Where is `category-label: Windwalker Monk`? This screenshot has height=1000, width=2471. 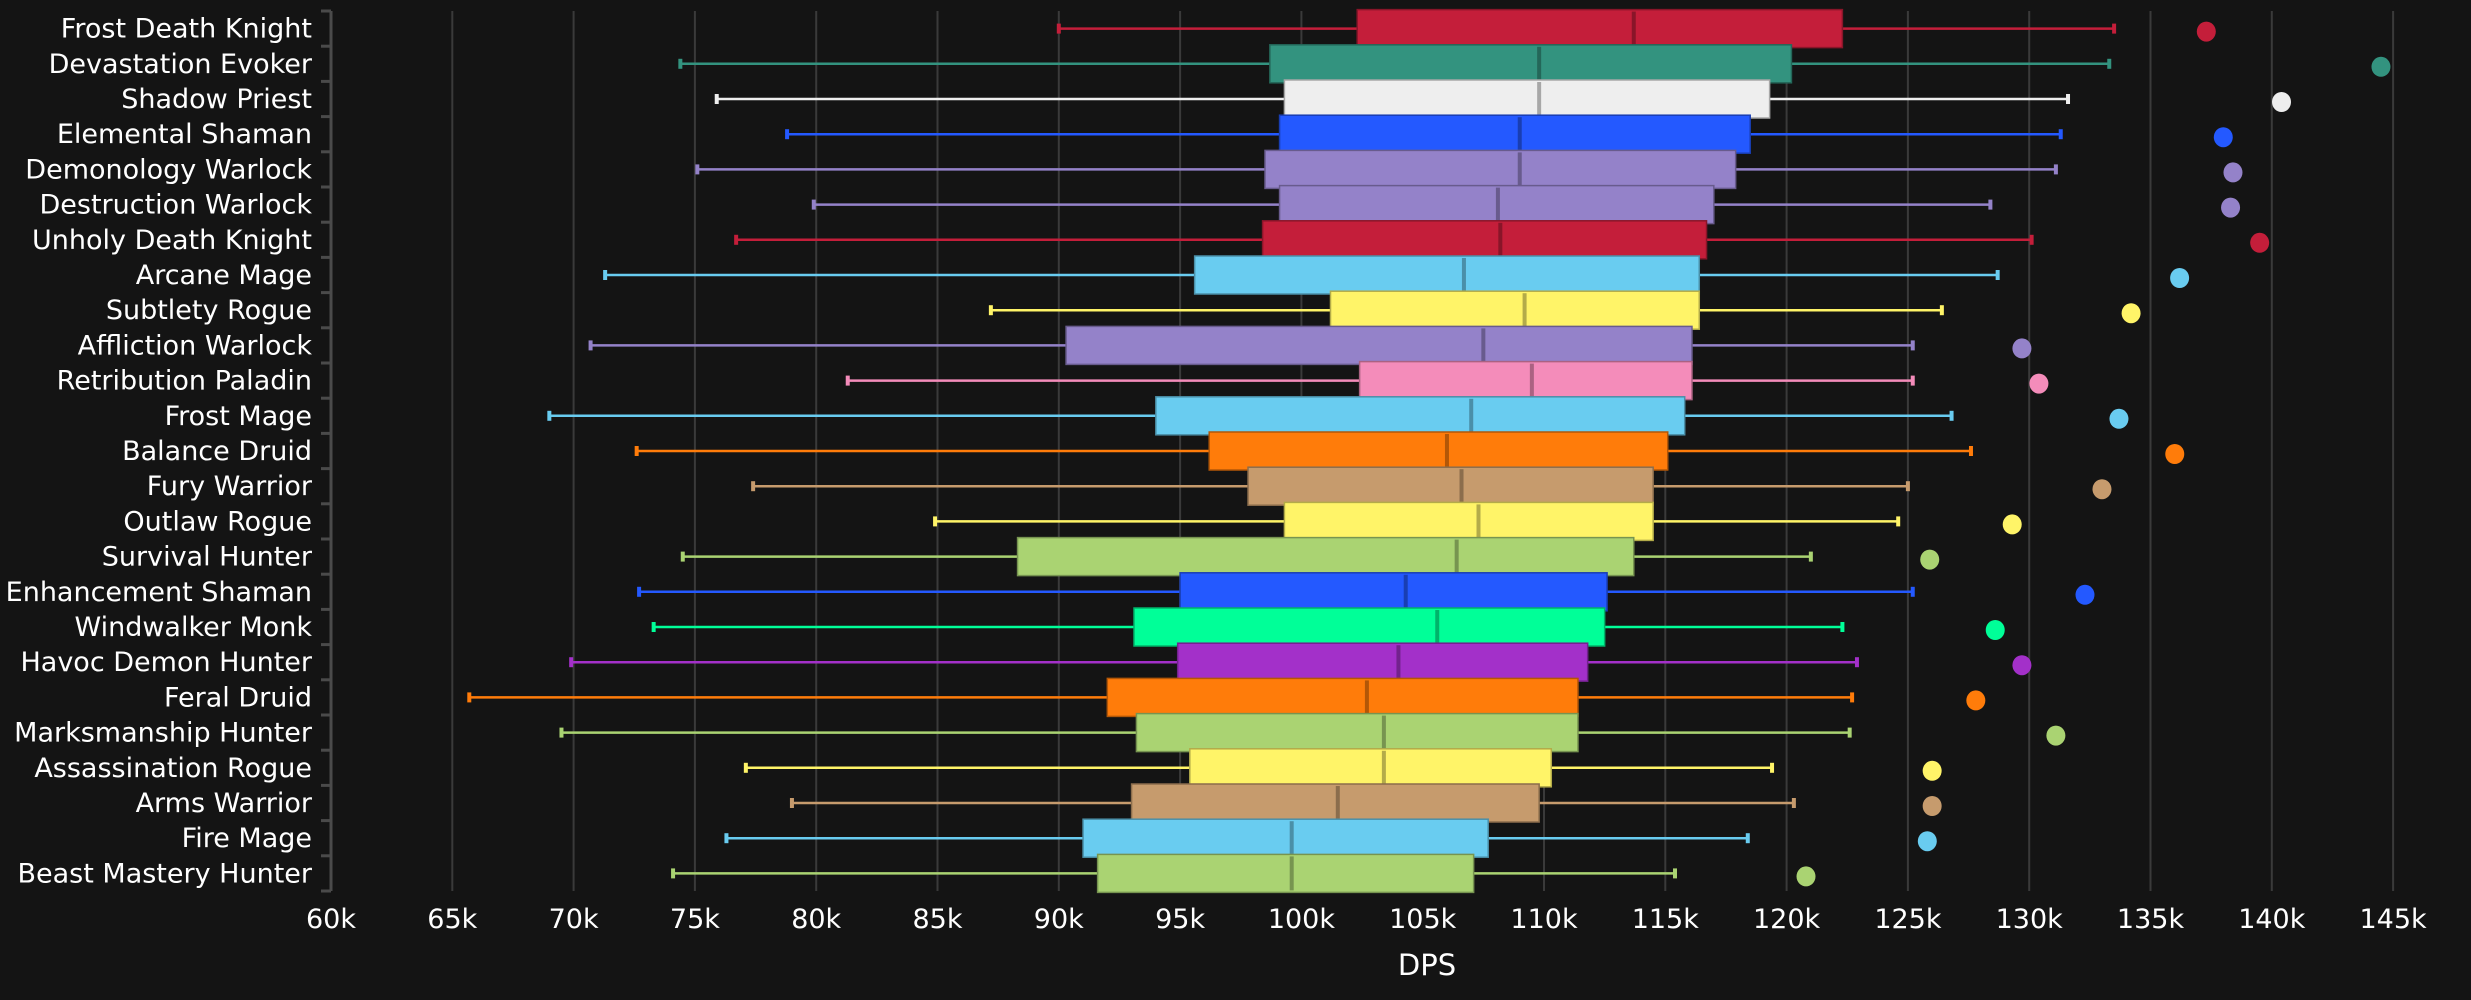 category-label: Windwalker Monk is located at coordinates (193, 627).